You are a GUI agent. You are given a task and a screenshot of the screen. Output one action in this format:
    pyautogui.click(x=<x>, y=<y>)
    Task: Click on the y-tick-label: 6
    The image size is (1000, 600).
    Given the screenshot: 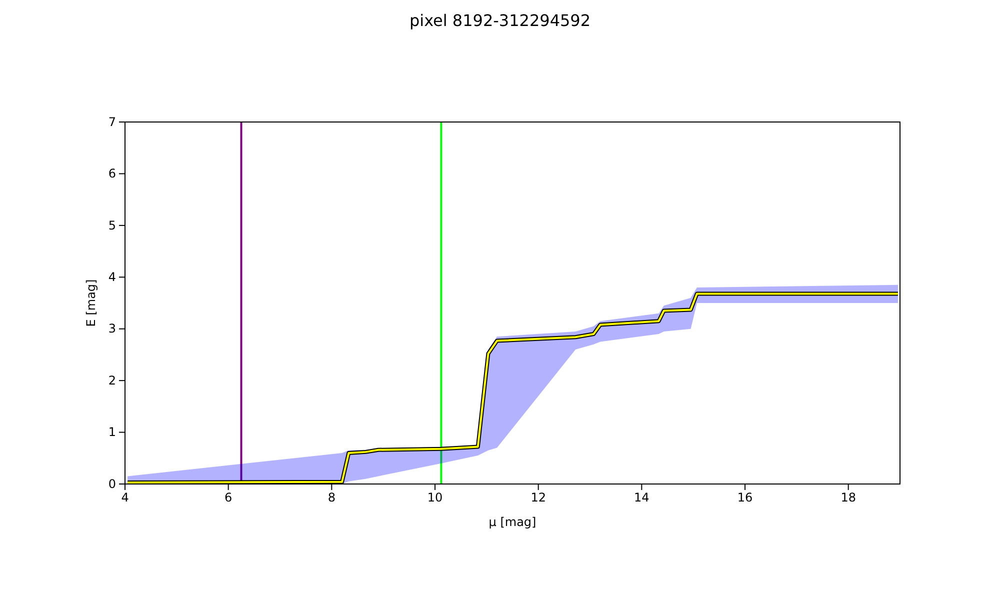 What is the action you would take?
    pyautogui.click(x=112, y=173)
    